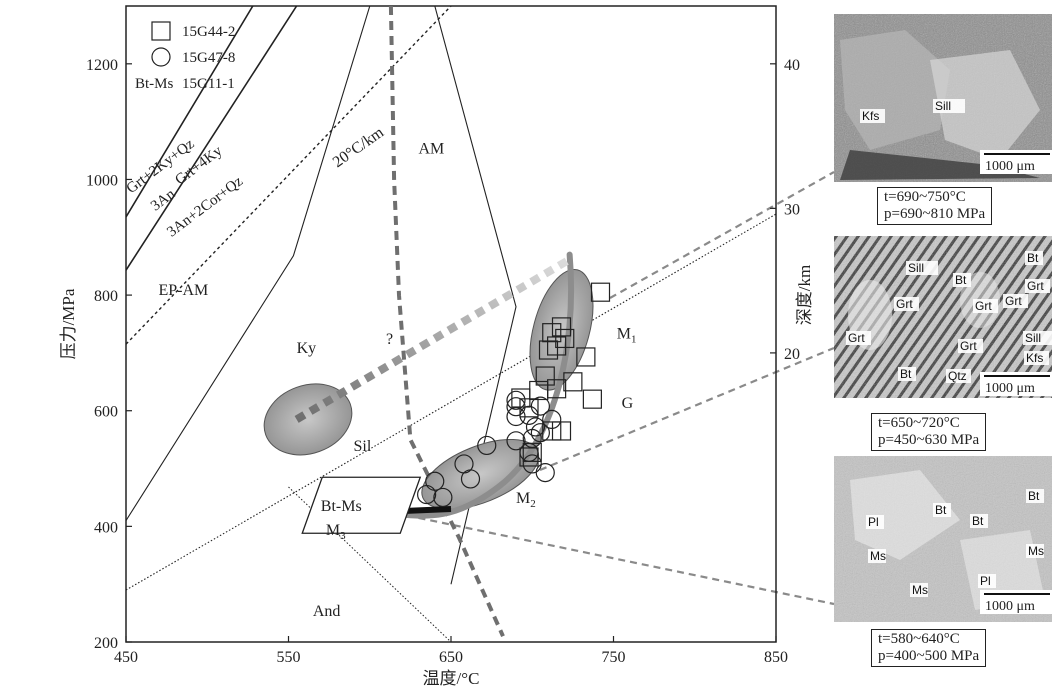  I want to click on y-tick-label: 1200, so click(102, 65).